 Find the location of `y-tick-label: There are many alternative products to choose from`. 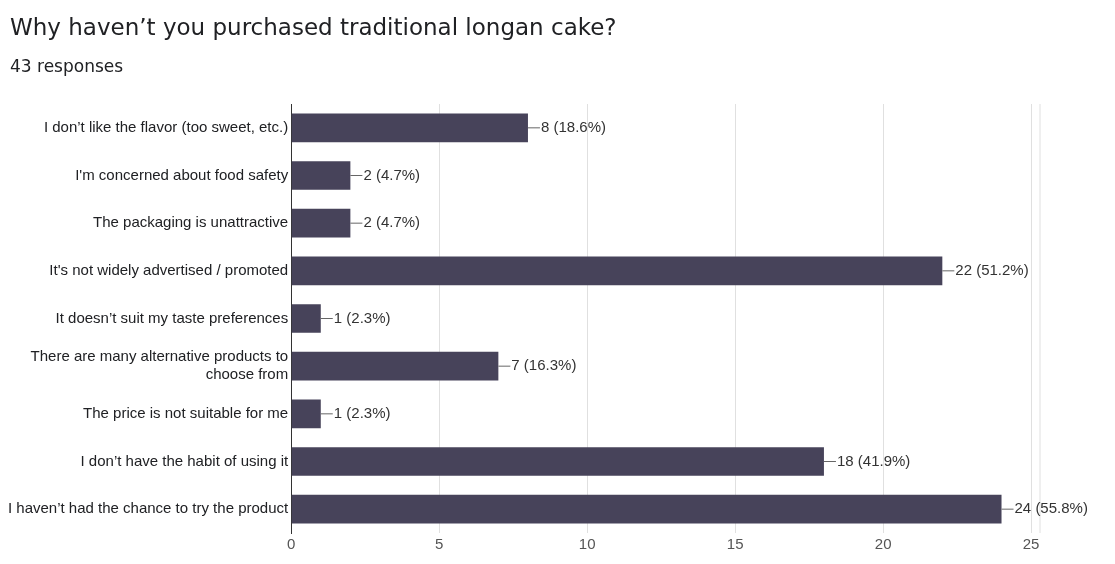

y-tick-label: There are many alternative products to choose from is located at coordinates (159, 365).